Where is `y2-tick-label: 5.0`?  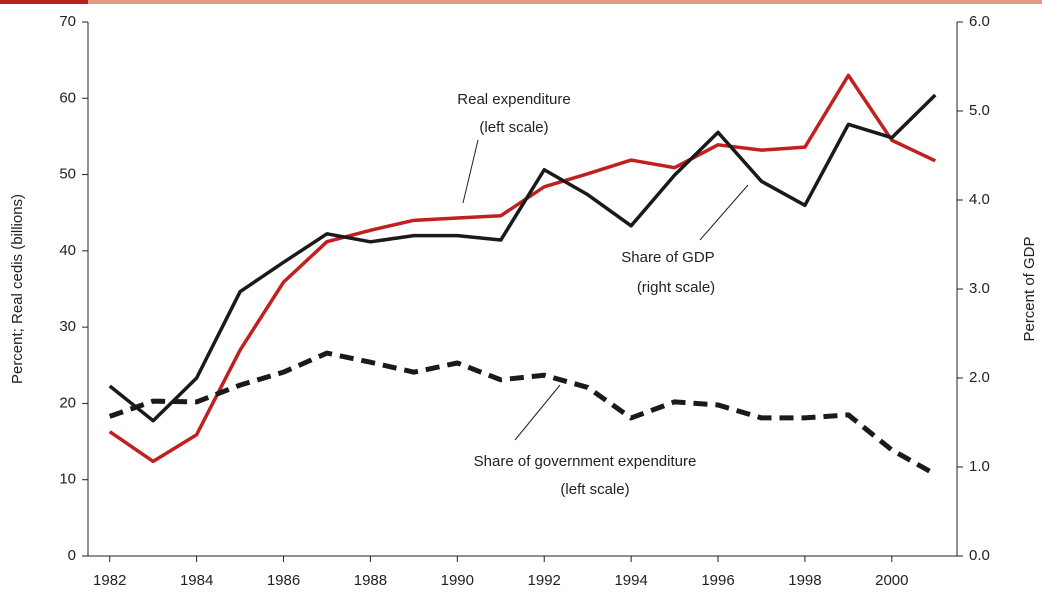 y2-tick-label: 5.0 is located at coordinates (979, 110).